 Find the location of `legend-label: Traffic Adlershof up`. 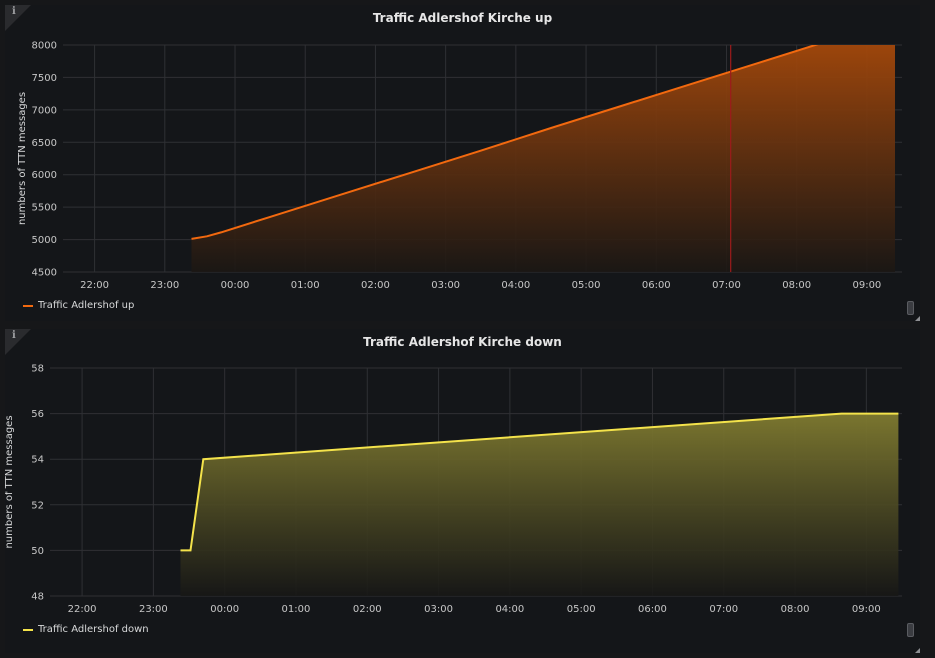

legend-label: Traffic Adlershof up is located at coordinates (86, 305).